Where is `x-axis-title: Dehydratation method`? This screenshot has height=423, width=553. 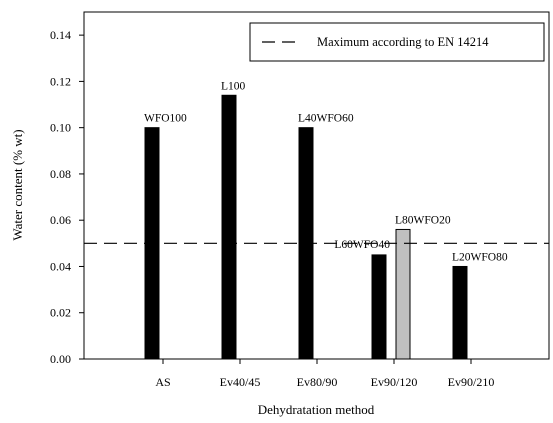
x-axis-title: Dehydratation method is located at coordinates (316, 409).